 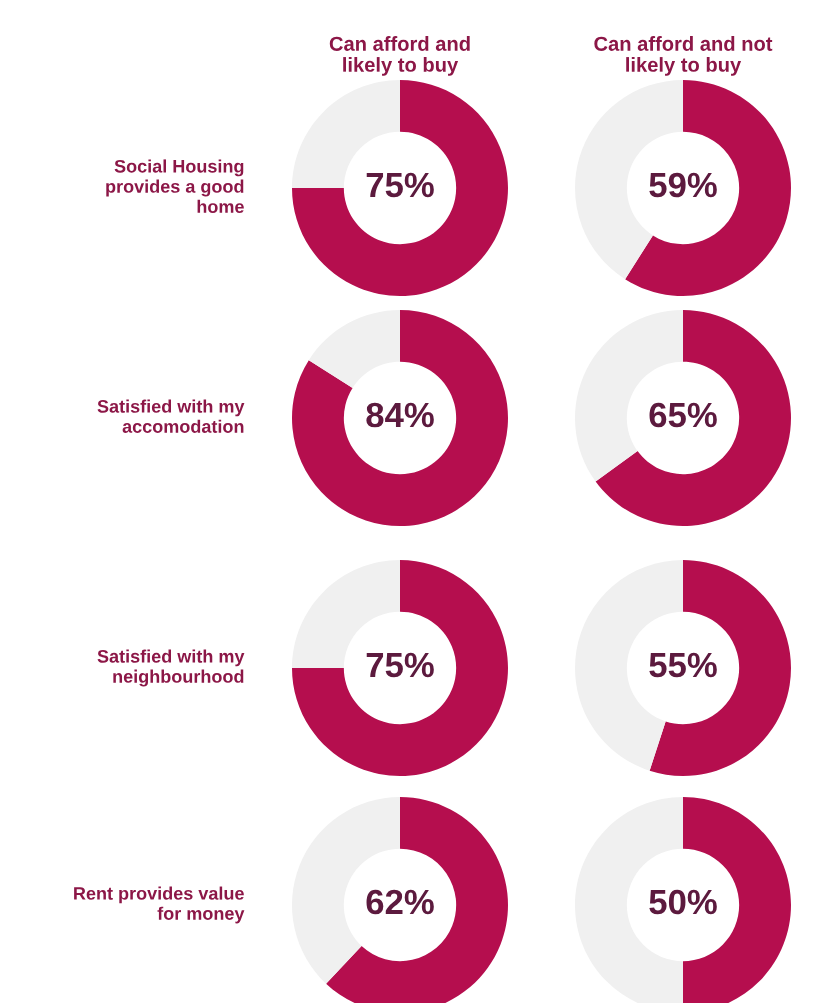 I want to click on text: Satisfied with my neighbourhood, so click(x=171, y=668).